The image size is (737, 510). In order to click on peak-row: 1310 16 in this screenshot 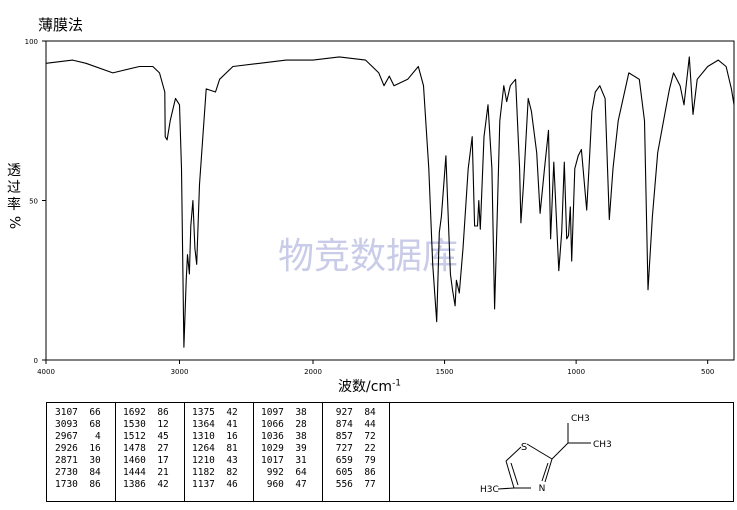, I will do `click(215, 436)`.